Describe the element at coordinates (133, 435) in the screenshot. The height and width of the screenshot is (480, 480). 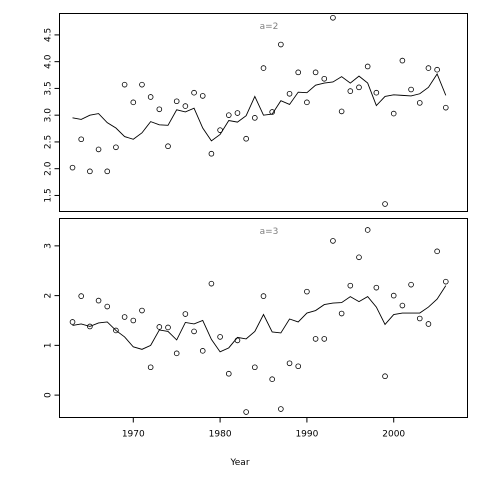
I see `x-tick-label: 1970` at that location.